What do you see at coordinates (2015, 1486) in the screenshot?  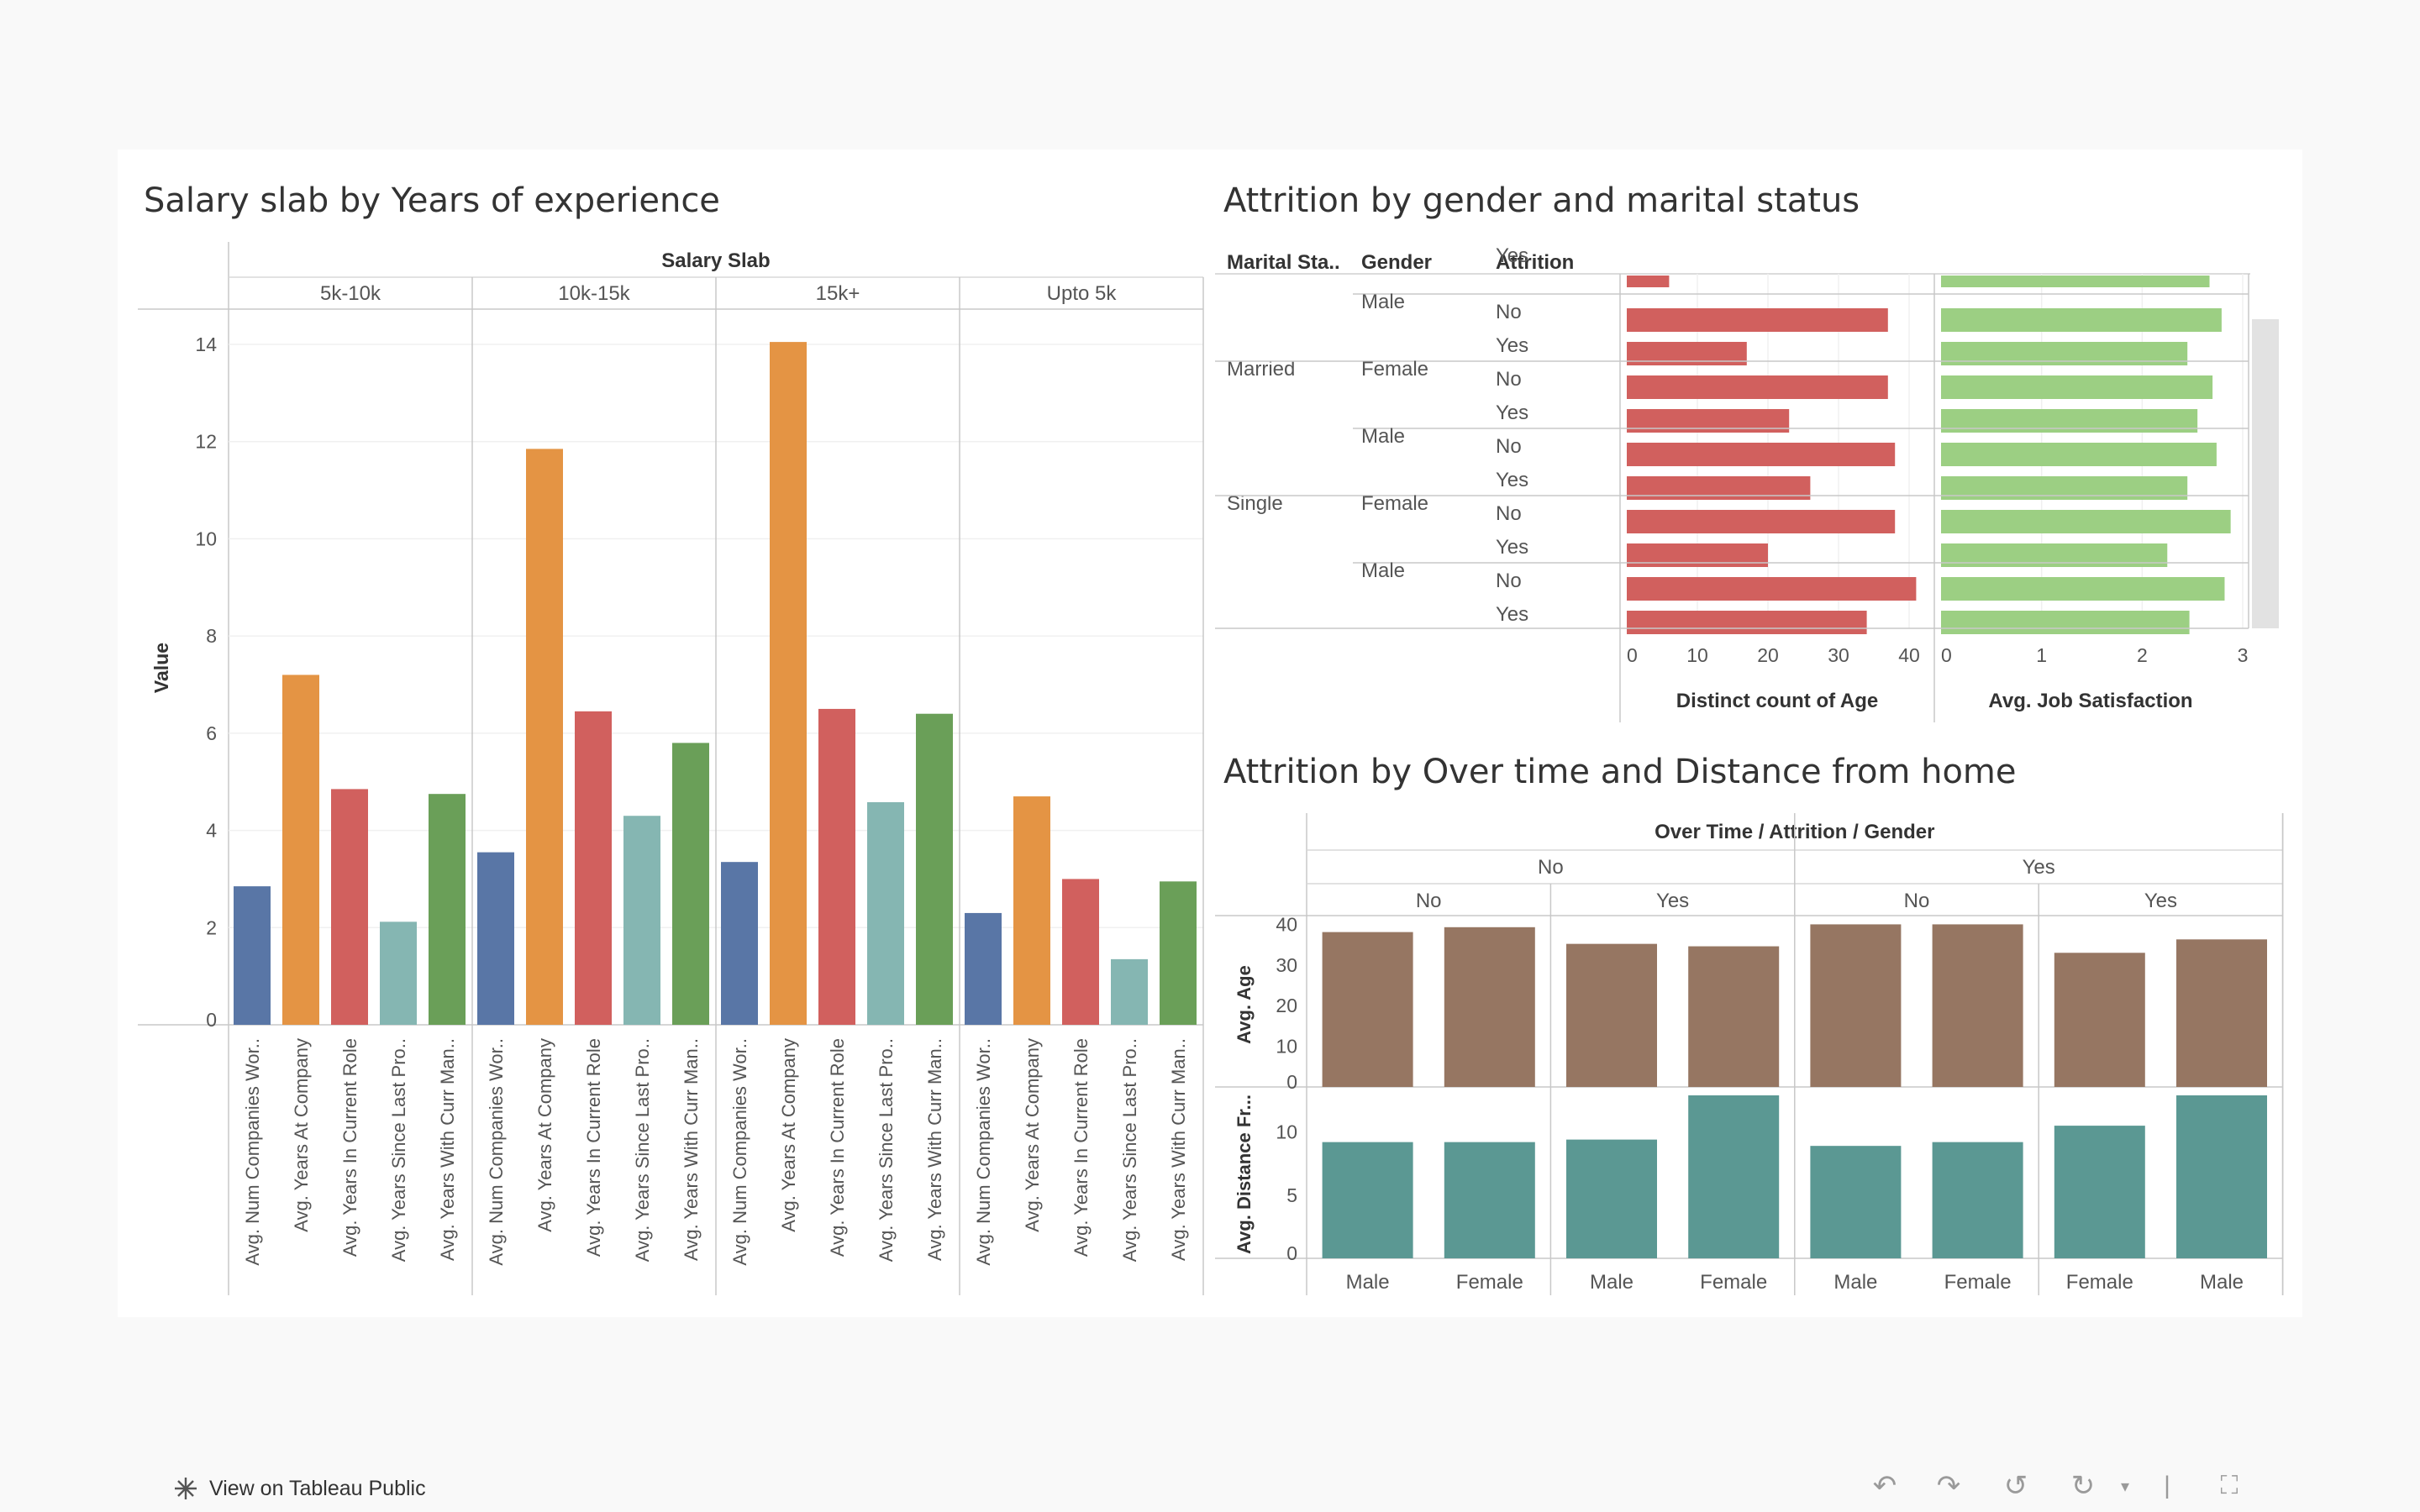 I see `revert-icon: ↺` at bounding box center [2015, 1486].